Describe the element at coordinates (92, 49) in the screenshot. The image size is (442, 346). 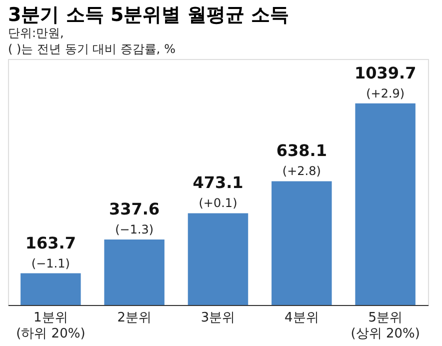
I see `text: ( )는 전년 동기 대비 증감률, %` at that location.